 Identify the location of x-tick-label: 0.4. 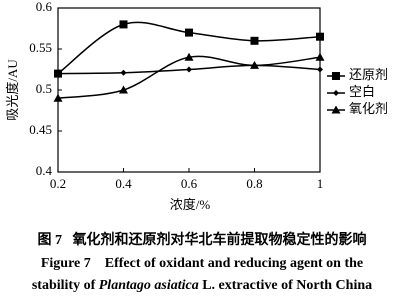
(123, 183).